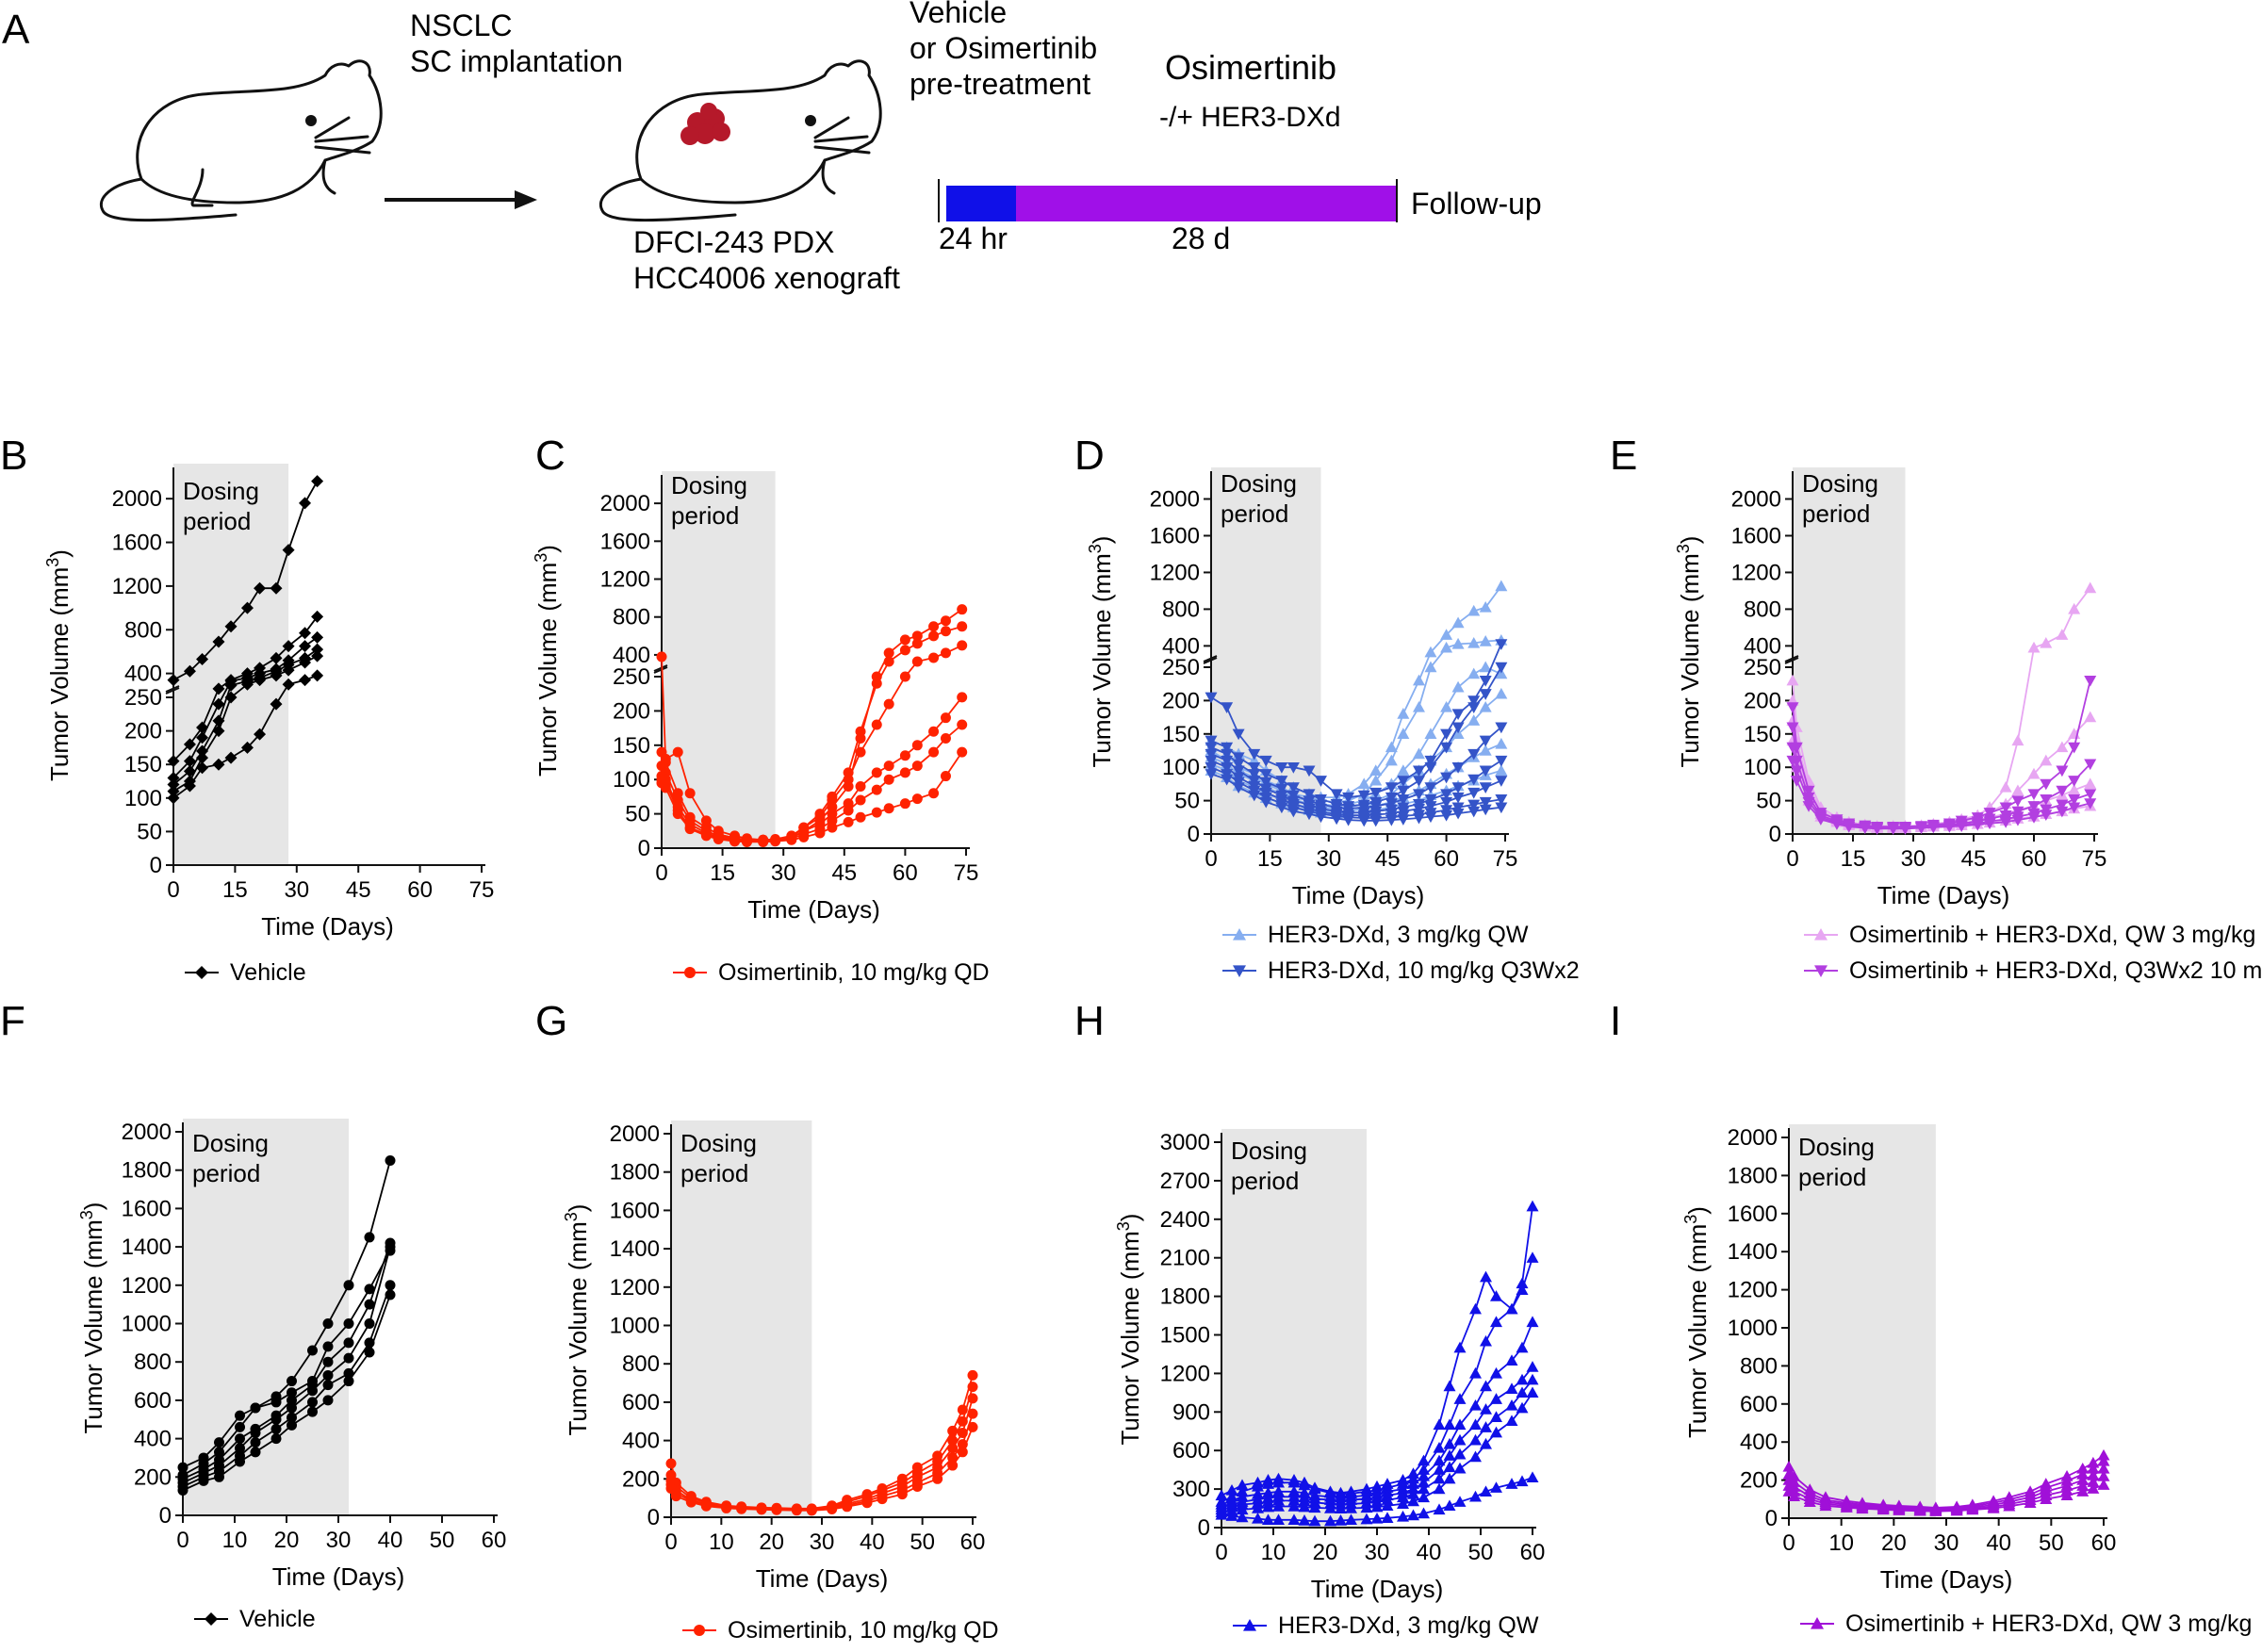 The width and height of the screenshot is (2262, 1652). Describe the element at coordinates (1101, 652) in the screenshot. I see `y-axis-label: Tumor Volume (mm3)` at that location.